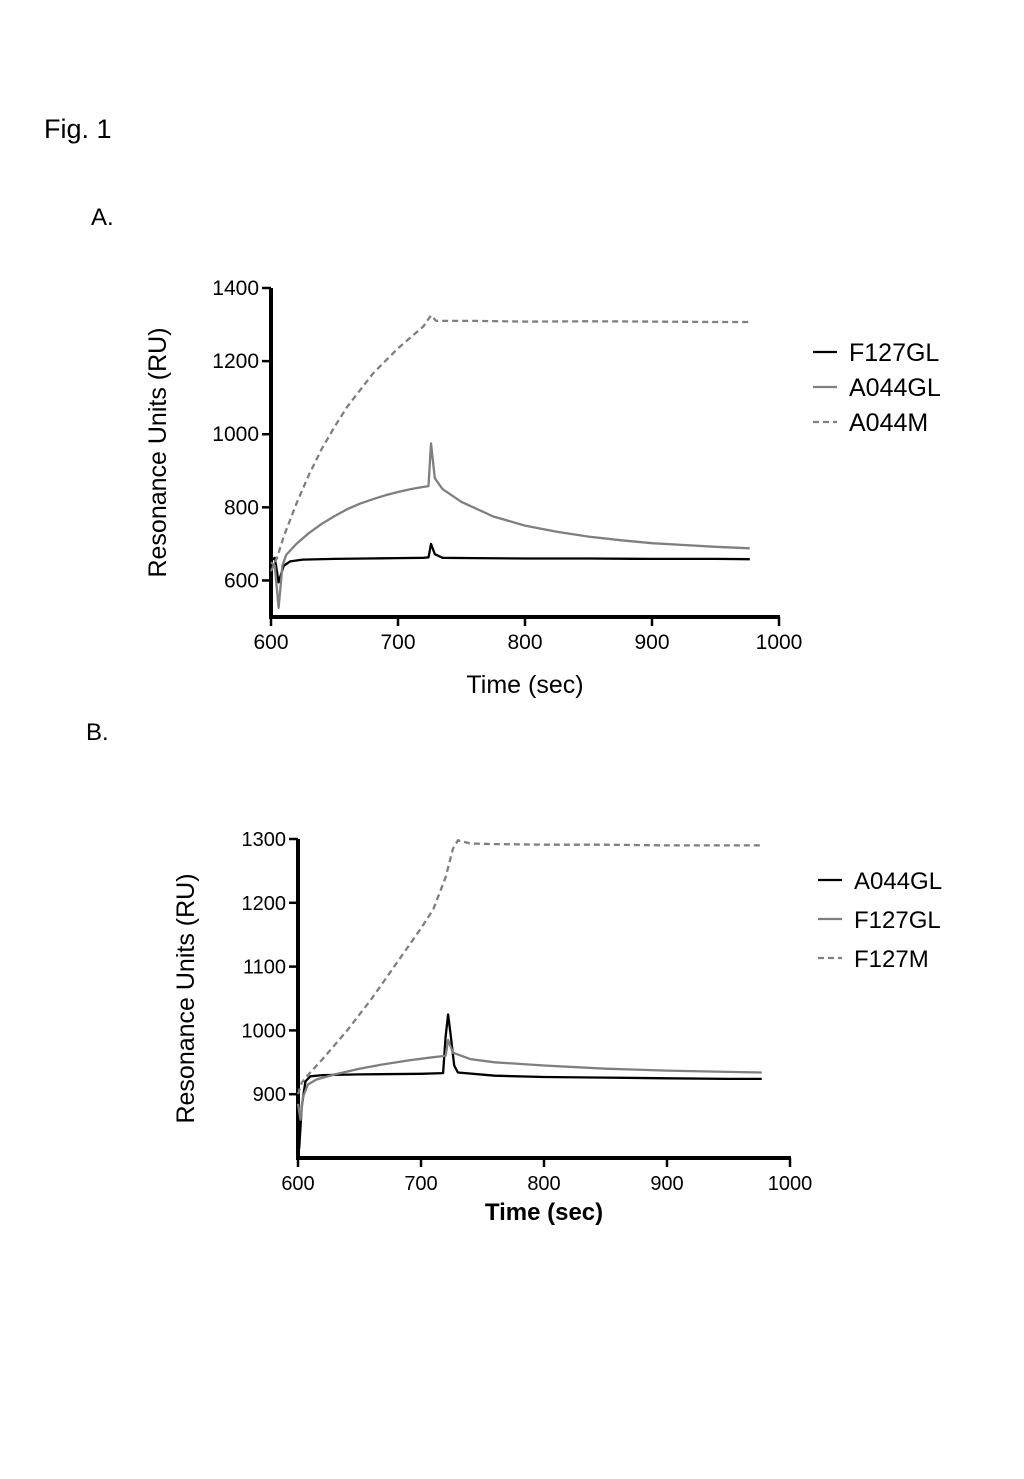  What do you see at coordinates (264, 968) in the screenshot?
I see `y-tick-label-b: 1100` at bounding box center [264, 968].